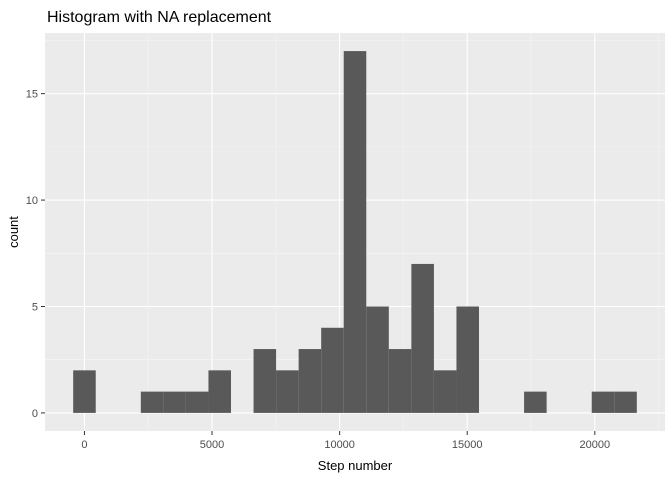 The image size is (672, 480). I want to click on y-axis-title: count, so click(13, 232).